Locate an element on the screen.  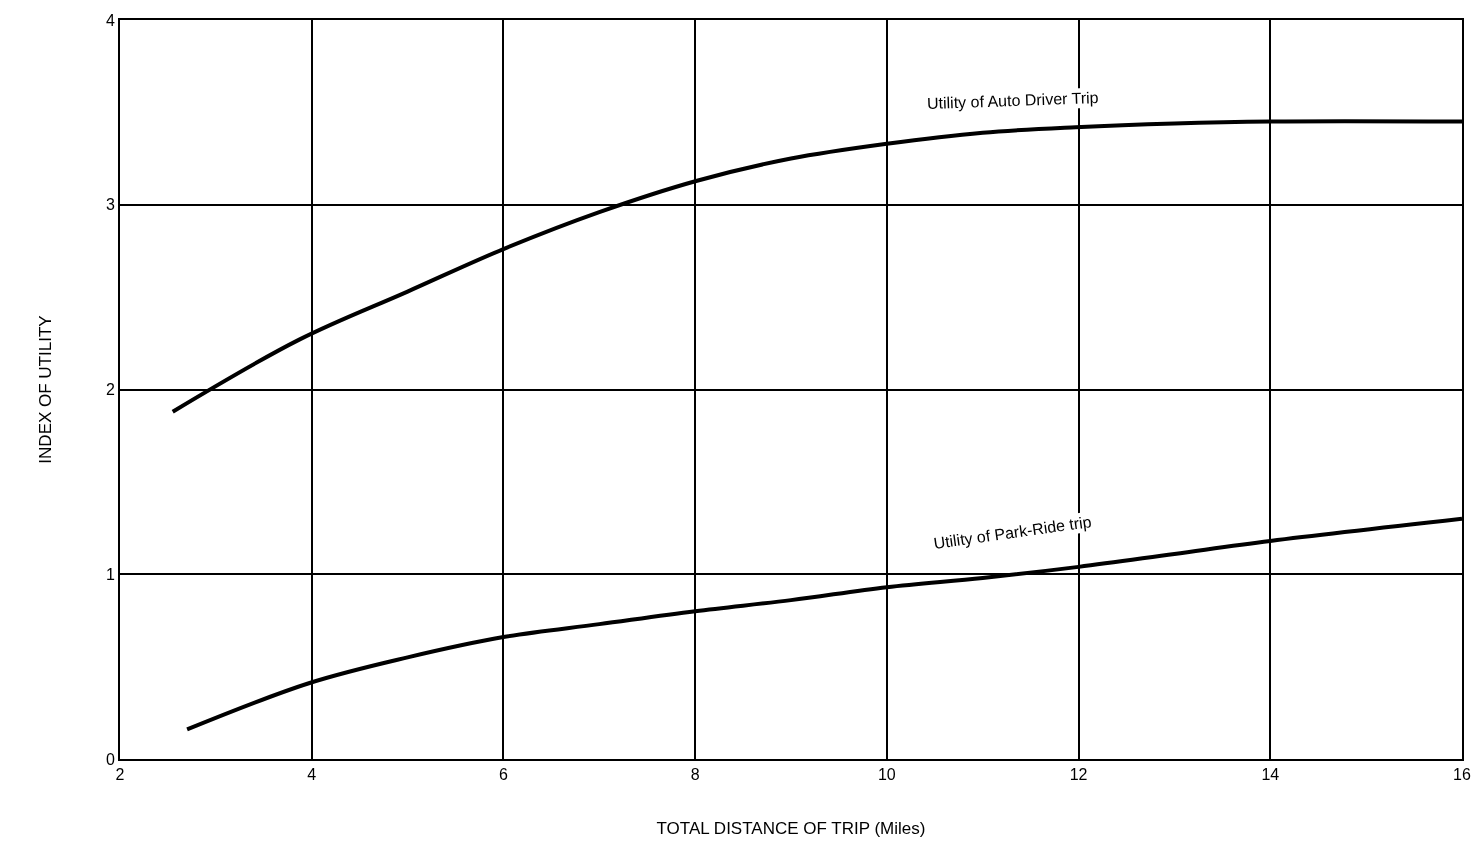
x-tick-label: 4 is located at coordinates (312, 775).